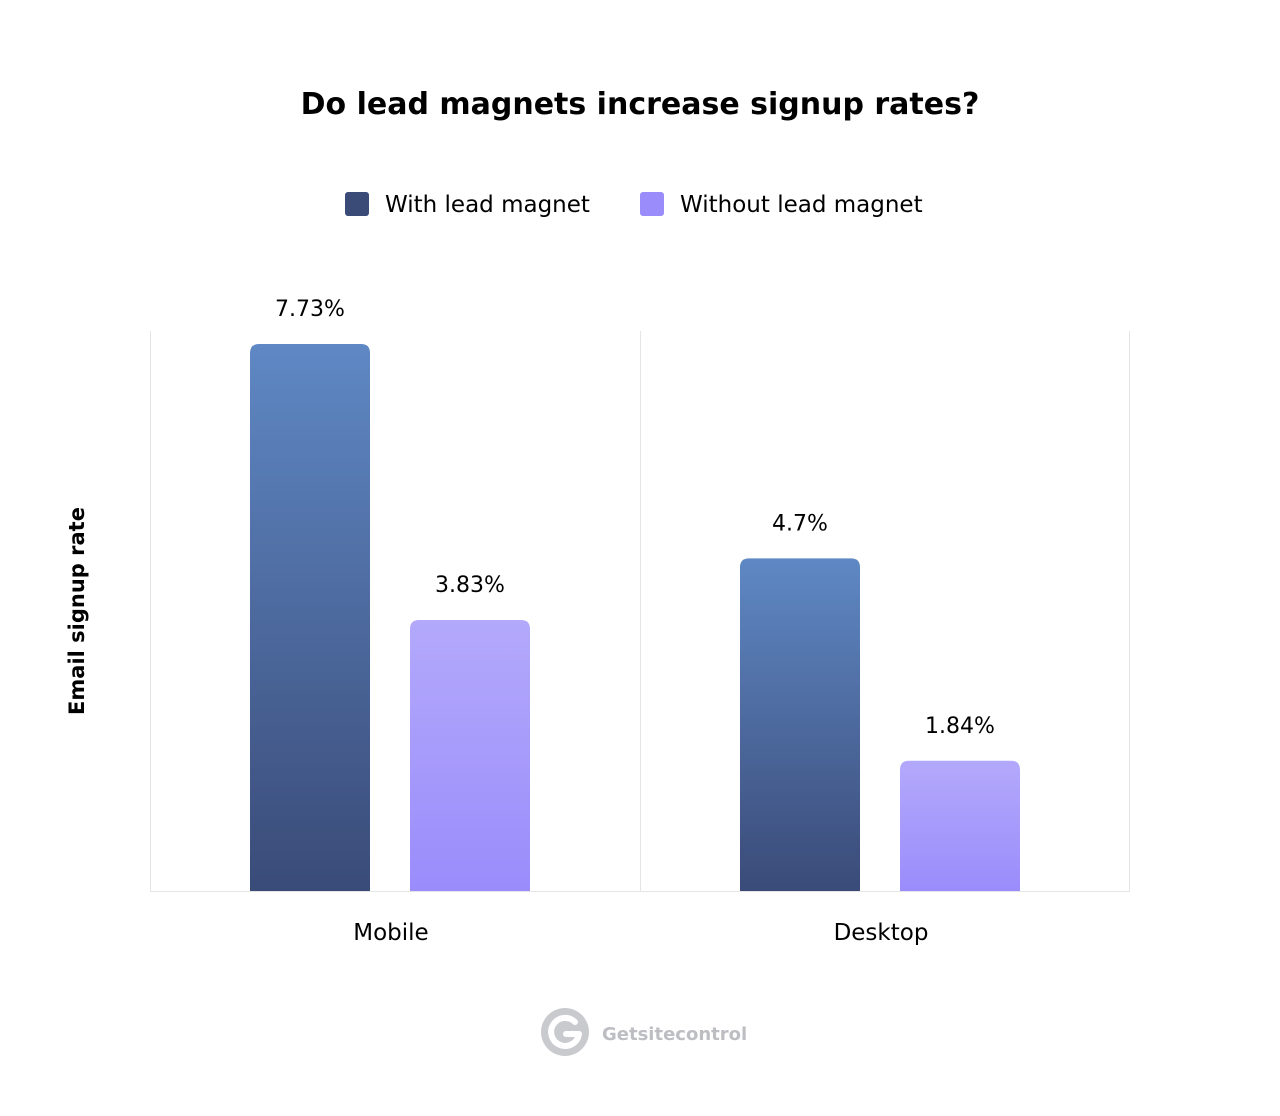 The height and width of the screenshot is (1116, 1280). I want to click on x-tick-labels-group: Mobile Desktop, so click(640, 933).